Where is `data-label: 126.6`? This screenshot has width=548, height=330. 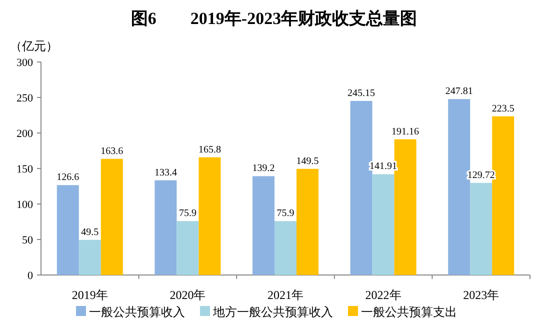
data-label: 126.6 is located at coordinates (68, 178).